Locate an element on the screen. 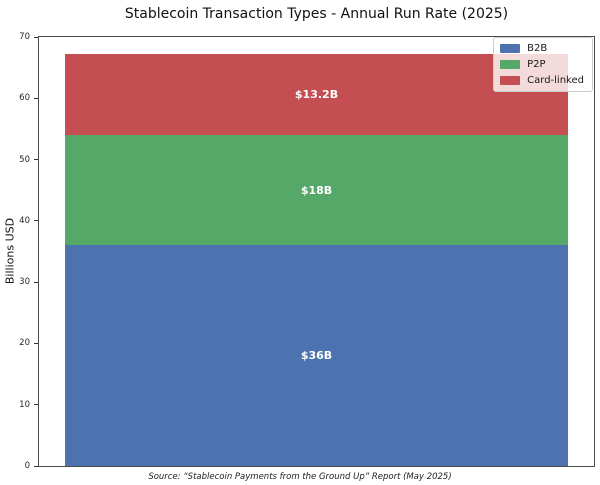 Image resolution: width=600 pixels, height=485 pixels. bar-value-label: $13.2B is located at coordinates (316, 95).